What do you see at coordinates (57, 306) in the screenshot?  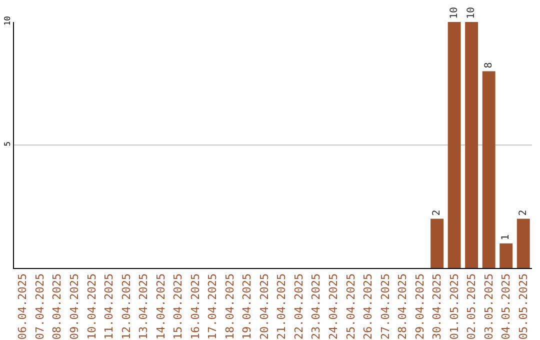 I see `x-tick-label: 08.04.2025` at bounding box center [57, 306].